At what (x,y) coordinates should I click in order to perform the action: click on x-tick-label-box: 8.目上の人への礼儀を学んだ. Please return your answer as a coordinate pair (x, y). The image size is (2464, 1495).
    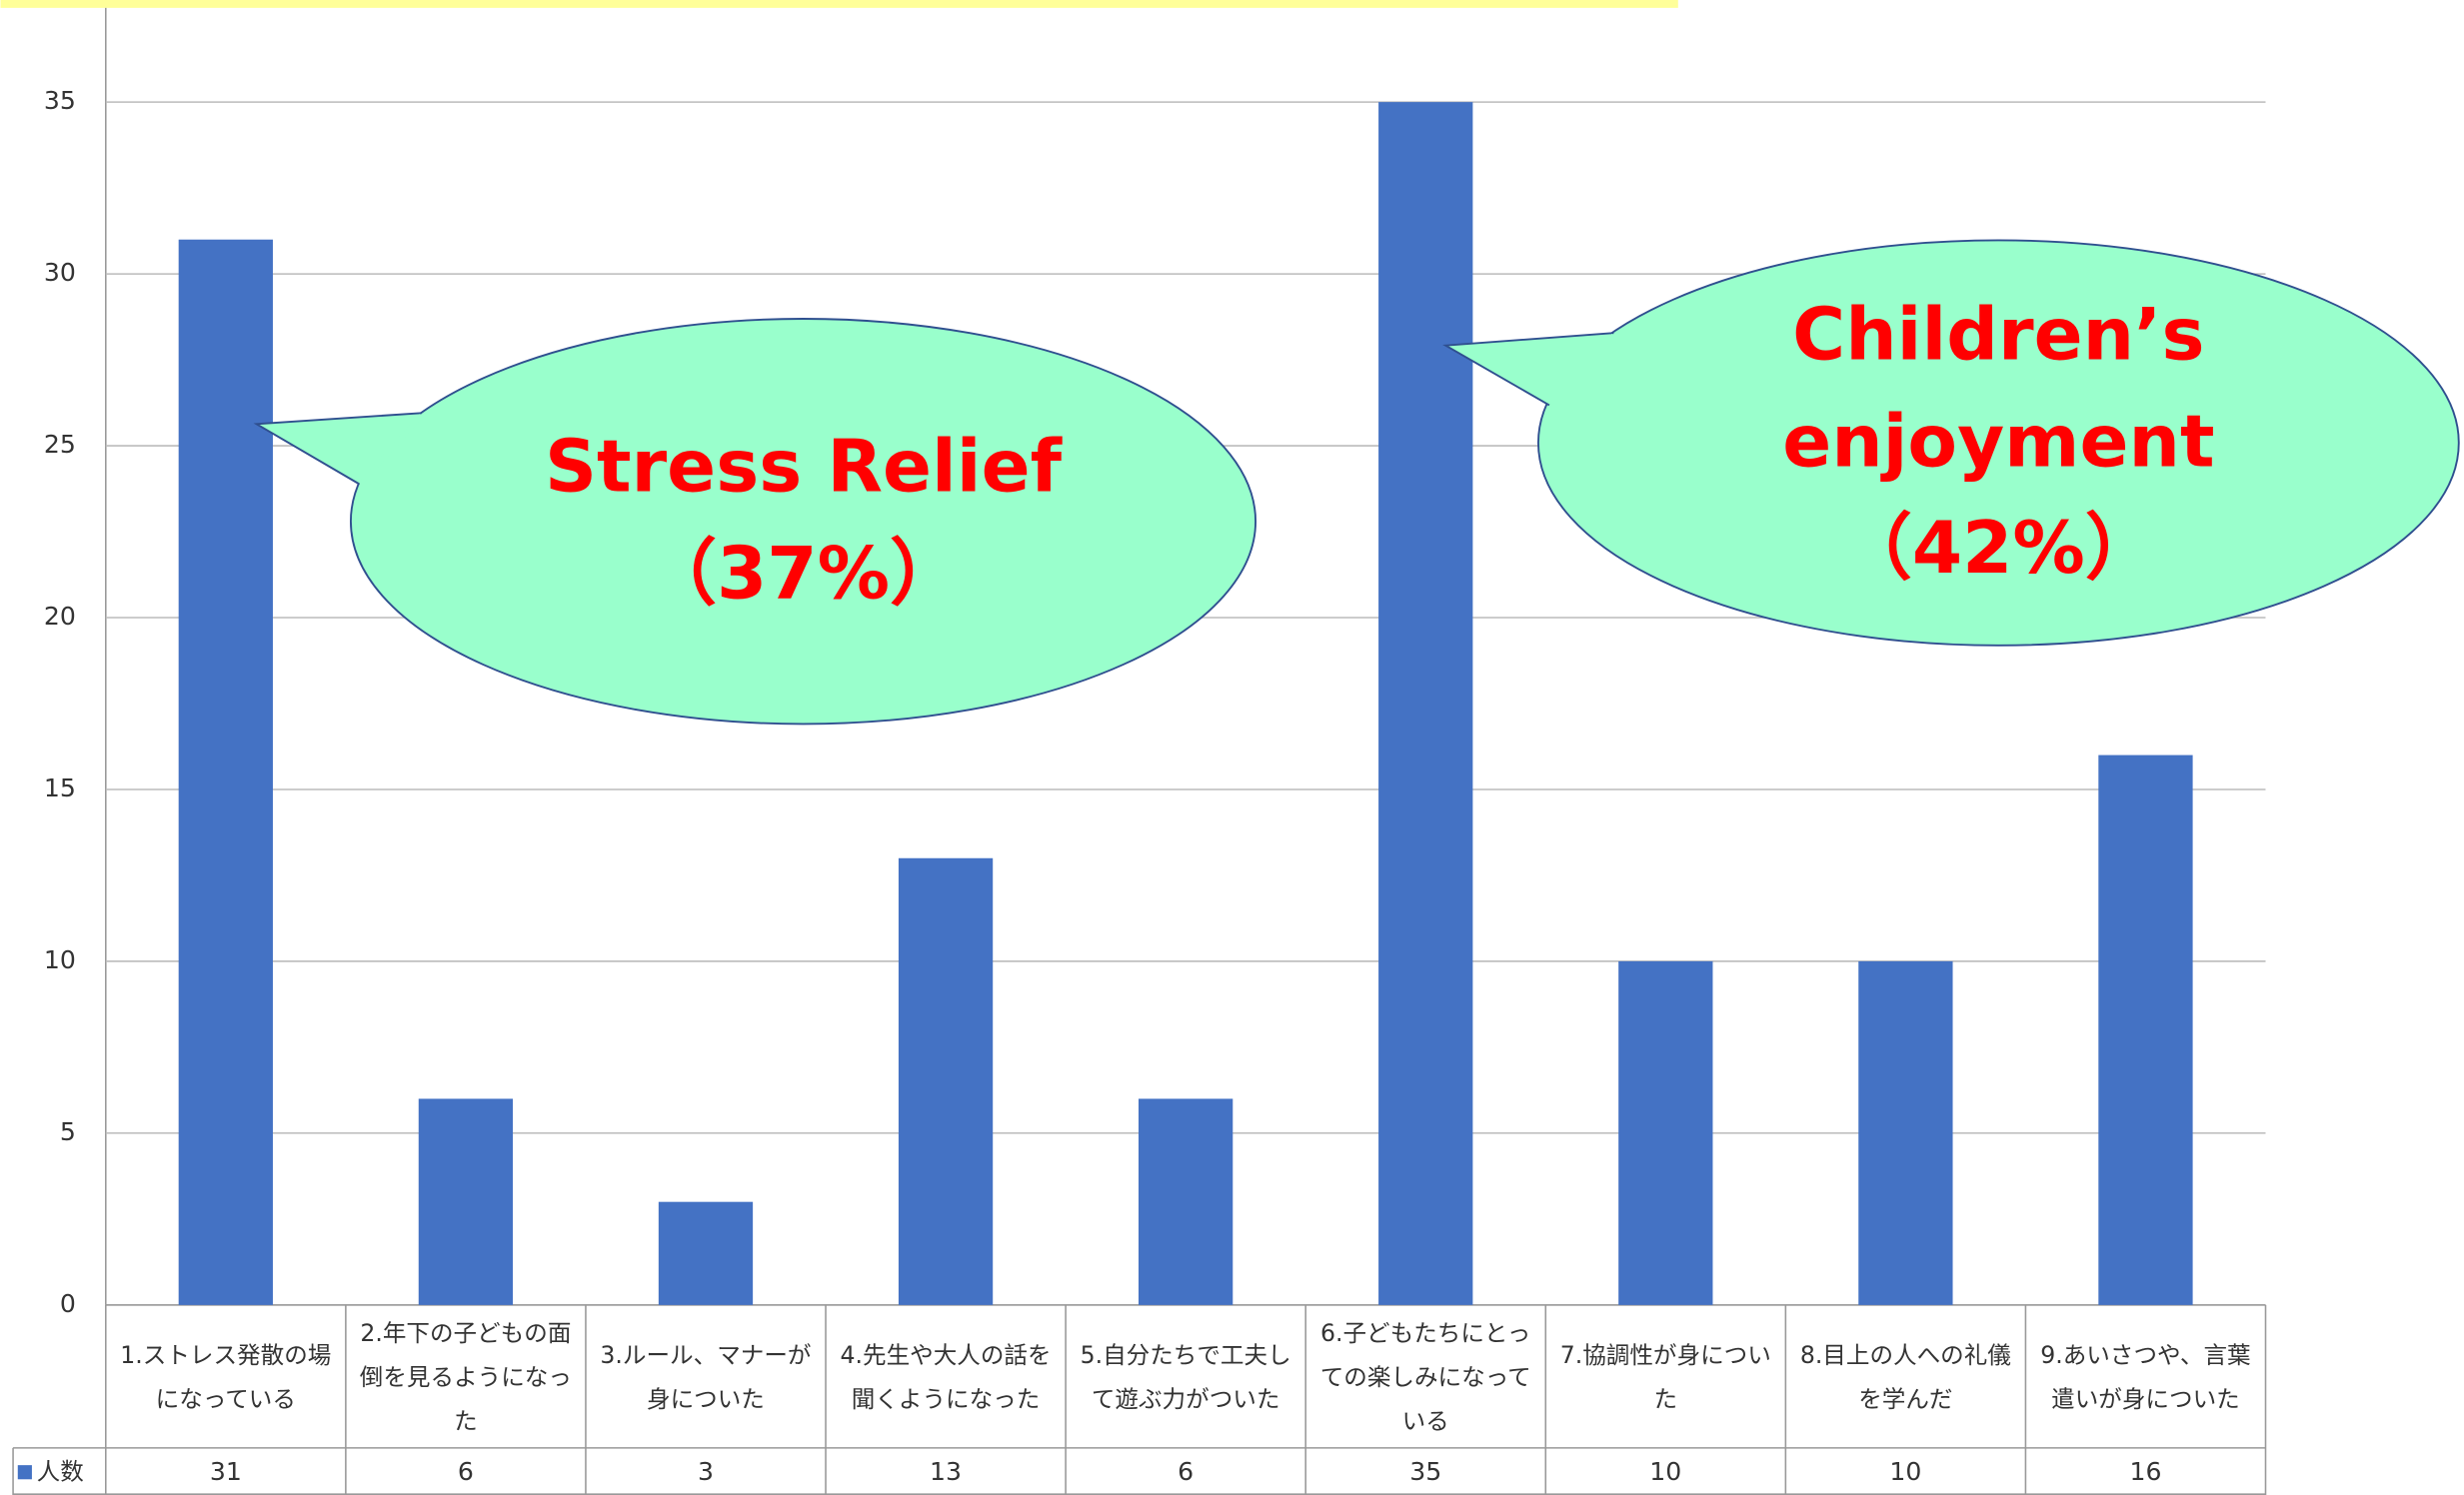
    Looking at the image, I should click on (1905, 1376).